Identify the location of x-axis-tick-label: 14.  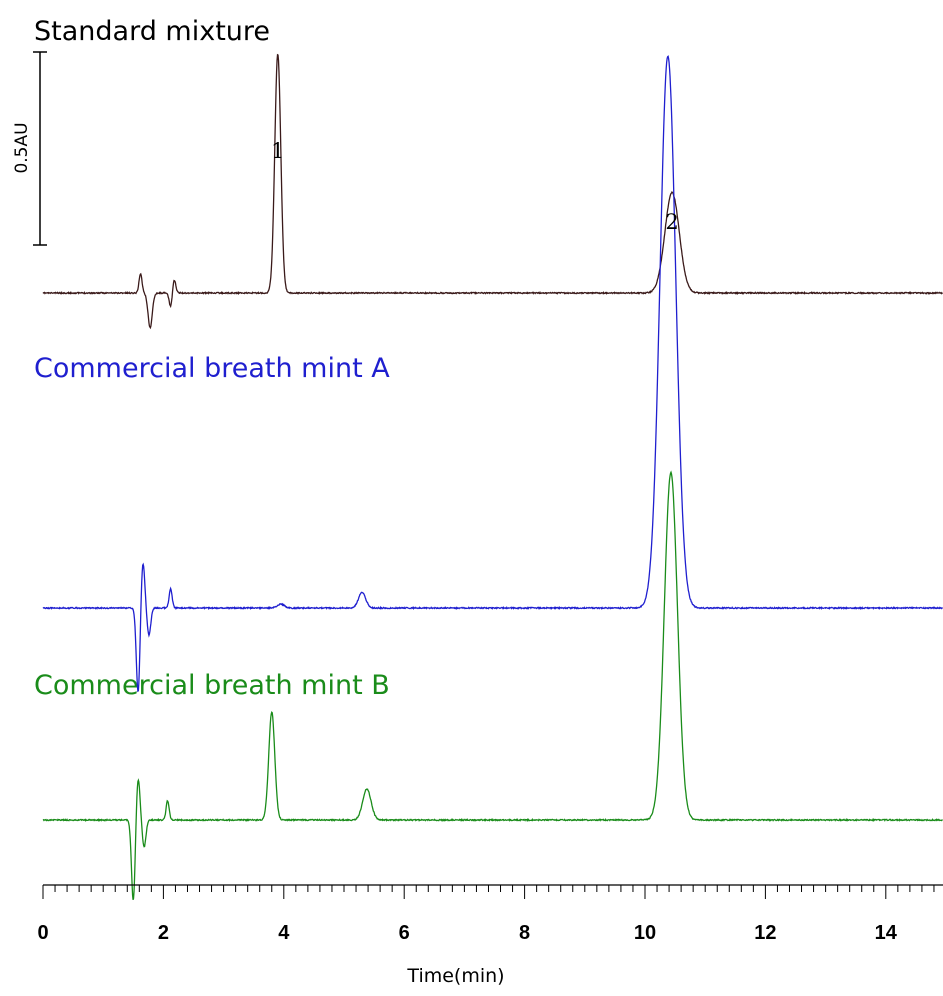
(886, 933).